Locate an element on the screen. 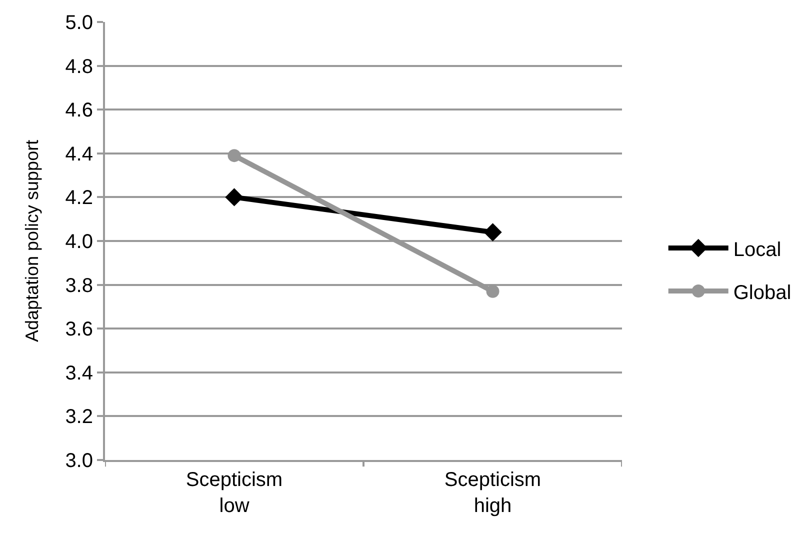 Image resolution: width=808 pixels, height=541 pixels. y-tick-label: 3.4 is located at coordinates (79, 373).